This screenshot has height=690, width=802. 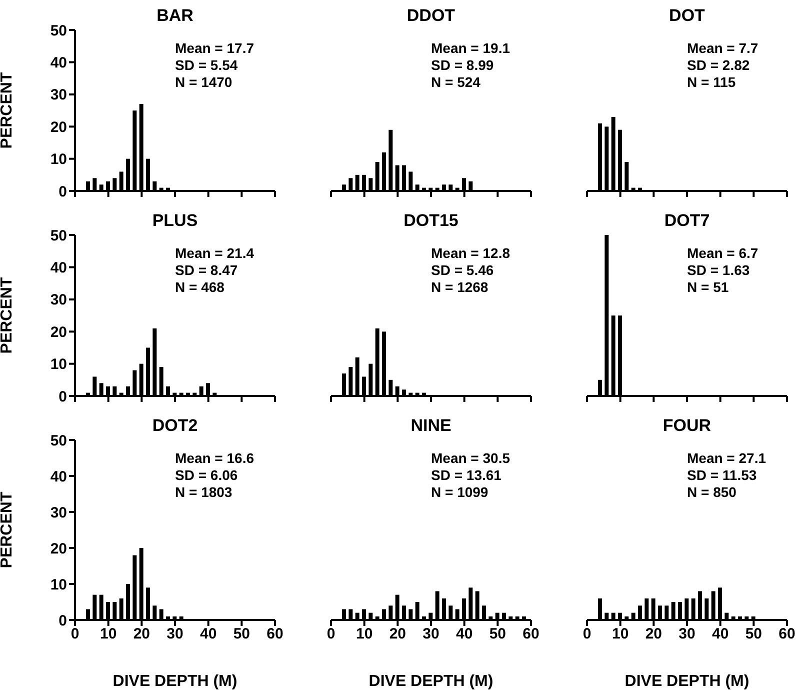 I want to click on annotation: Mean = 17.7, so click(x=214, y=48).